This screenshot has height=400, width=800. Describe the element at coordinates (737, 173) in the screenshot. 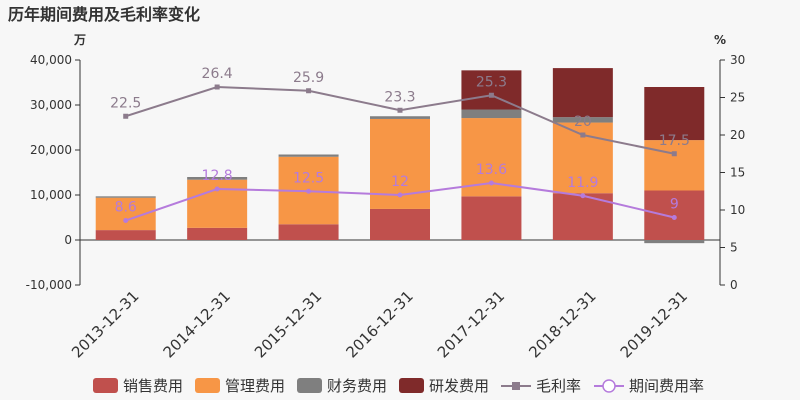

I see `right-tick-label: 15` at that location.